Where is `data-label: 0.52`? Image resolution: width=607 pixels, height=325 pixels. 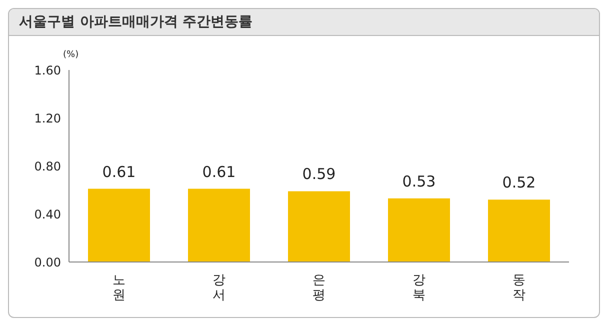
data-label: 0.52 is located at coordinates (519, 183).